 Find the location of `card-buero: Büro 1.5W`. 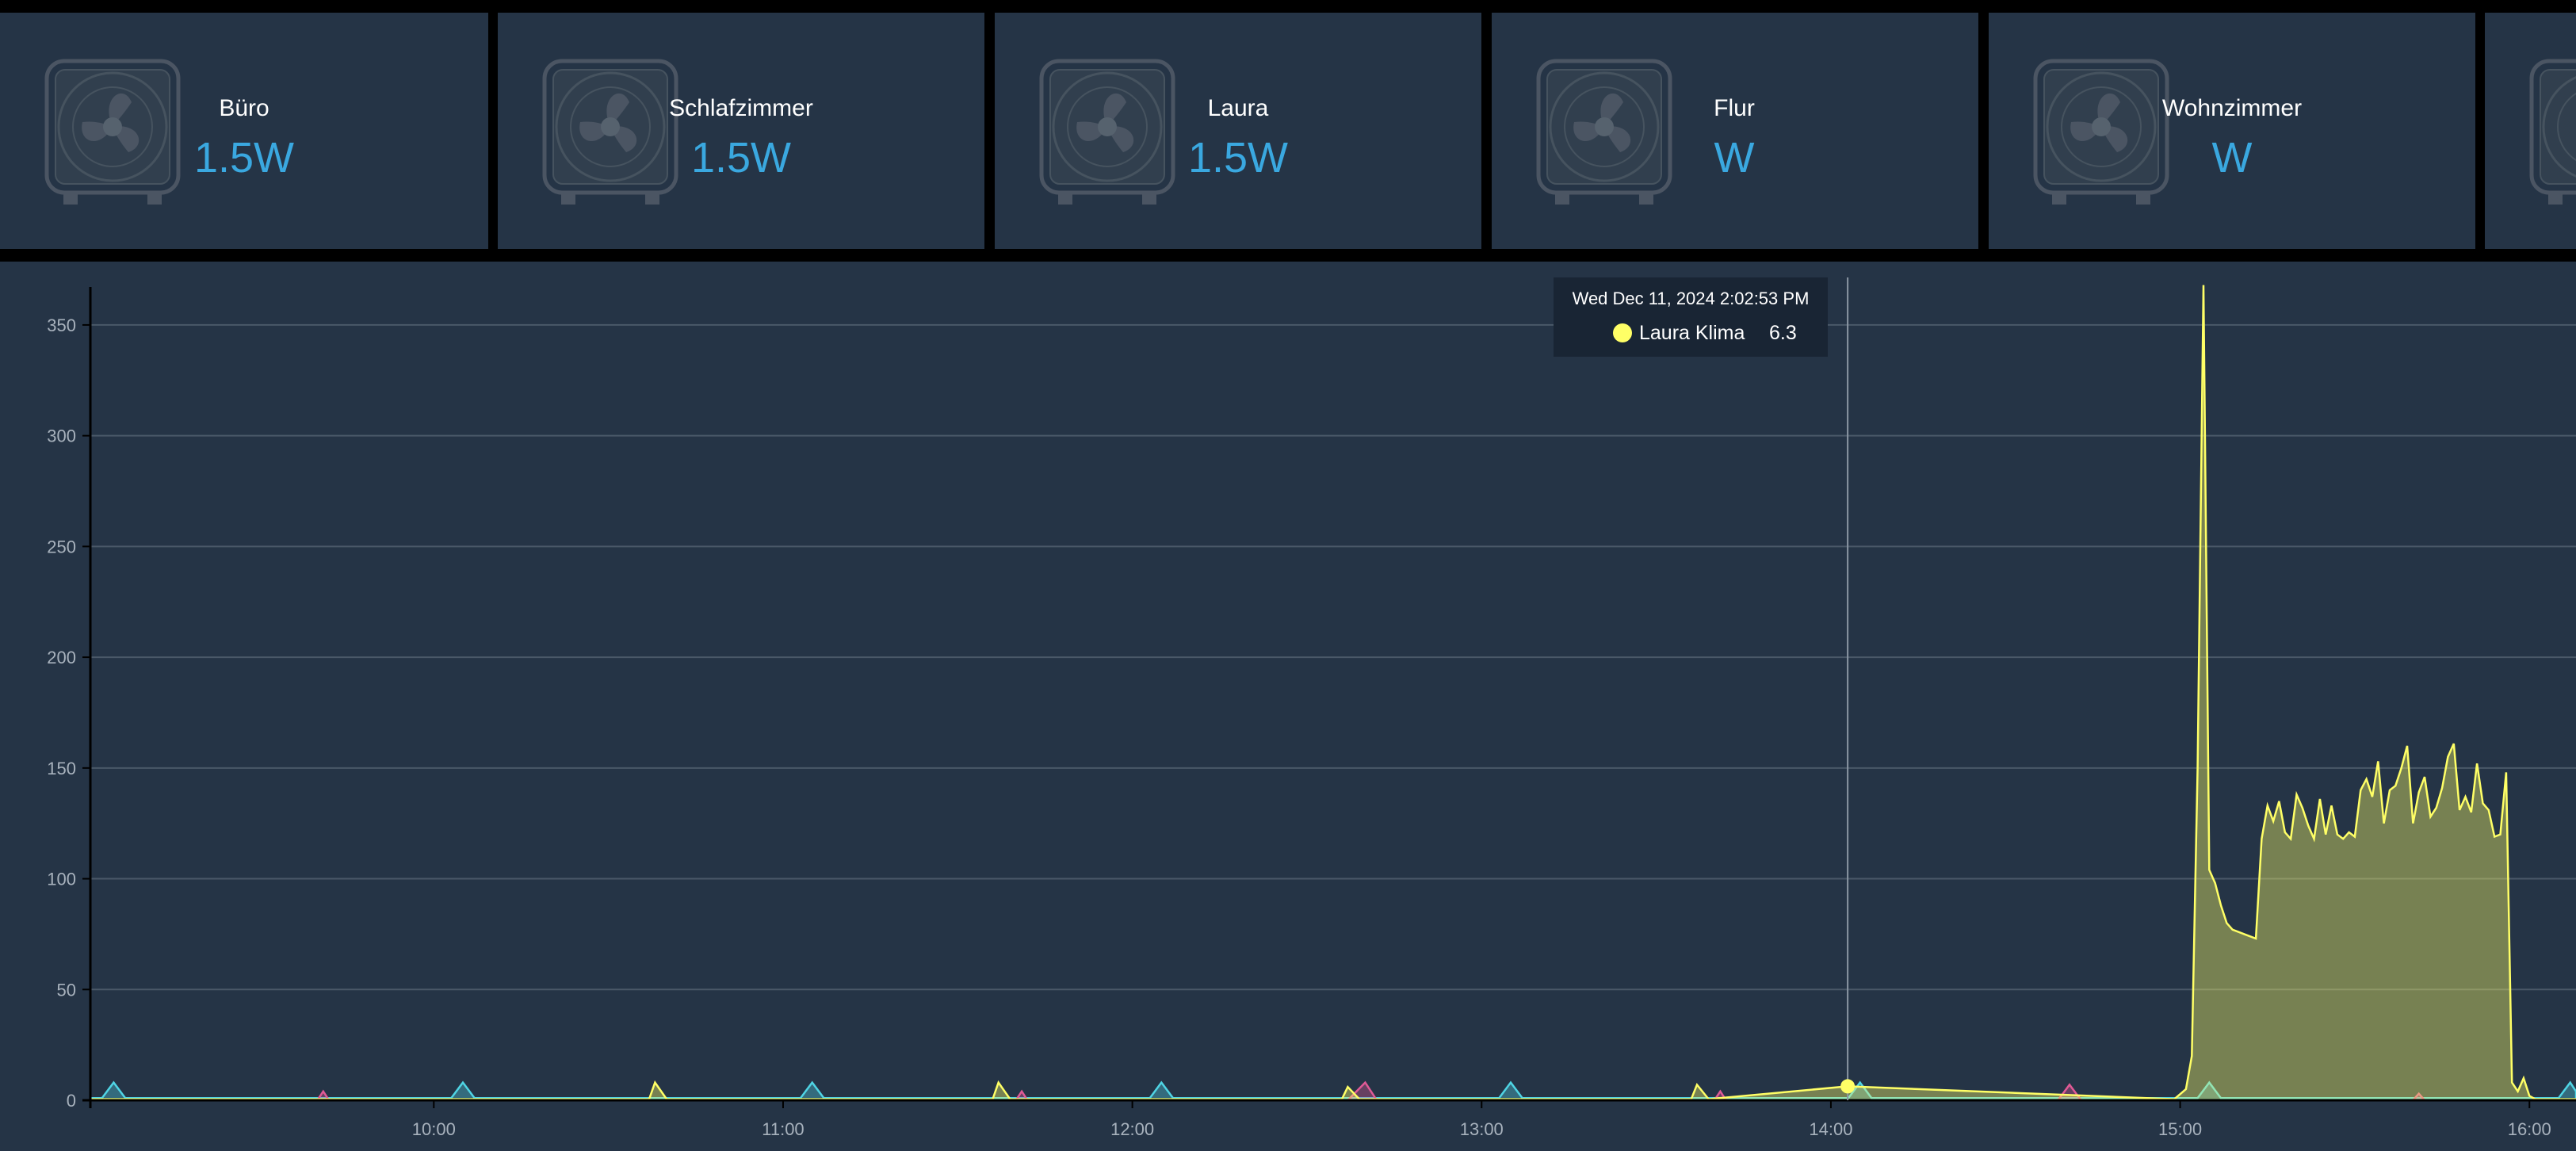

card-buero: Büro 1.5W is located at coordinates (244, 131).